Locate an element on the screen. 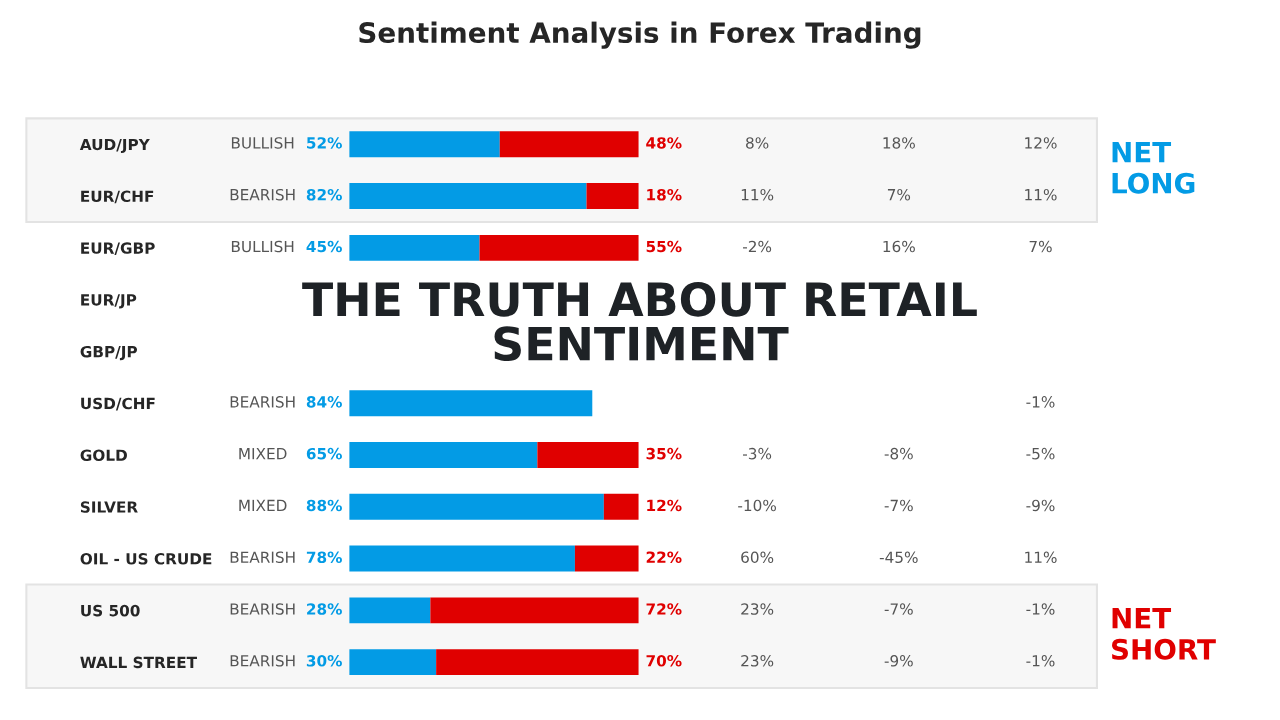  text: -10% is located at coordinates (757, 505).